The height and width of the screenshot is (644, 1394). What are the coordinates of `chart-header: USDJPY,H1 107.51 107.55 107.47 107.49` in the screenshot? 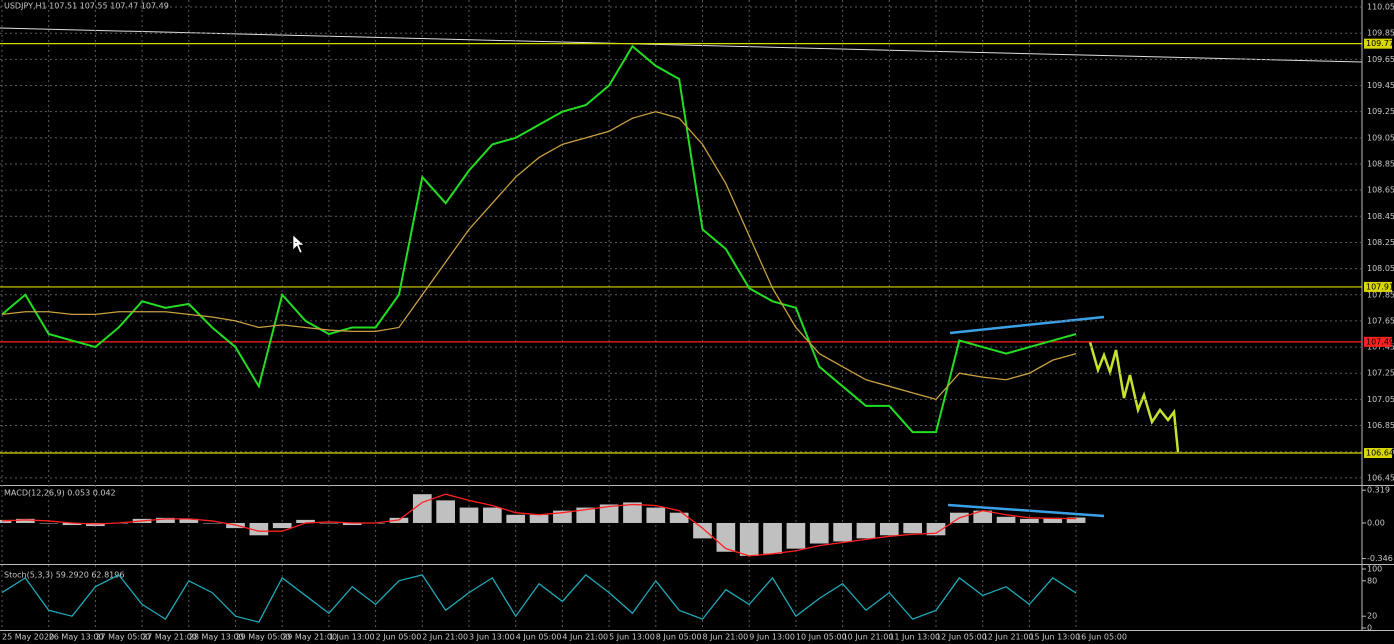 It's located at (86, 6).